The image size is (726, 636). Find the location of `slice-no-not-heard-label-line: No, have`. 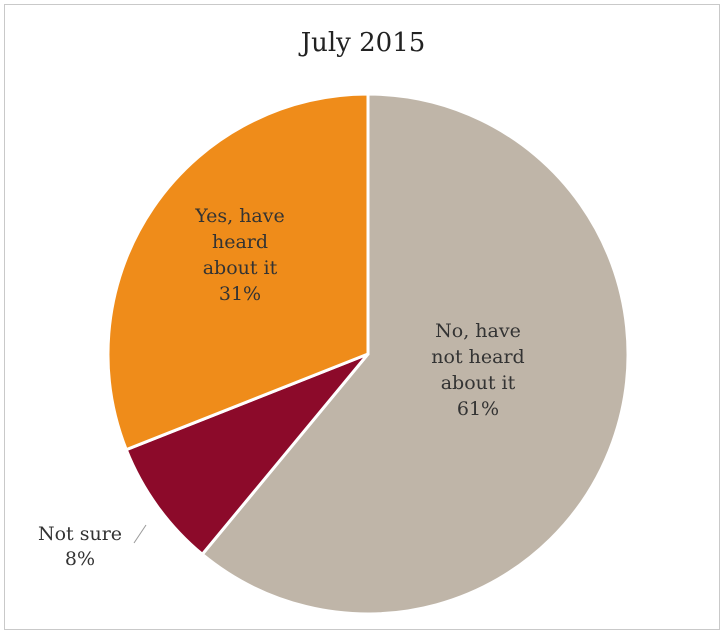

slice-no-not-heard-label-line: No, have is located at coordinates (478, 331).